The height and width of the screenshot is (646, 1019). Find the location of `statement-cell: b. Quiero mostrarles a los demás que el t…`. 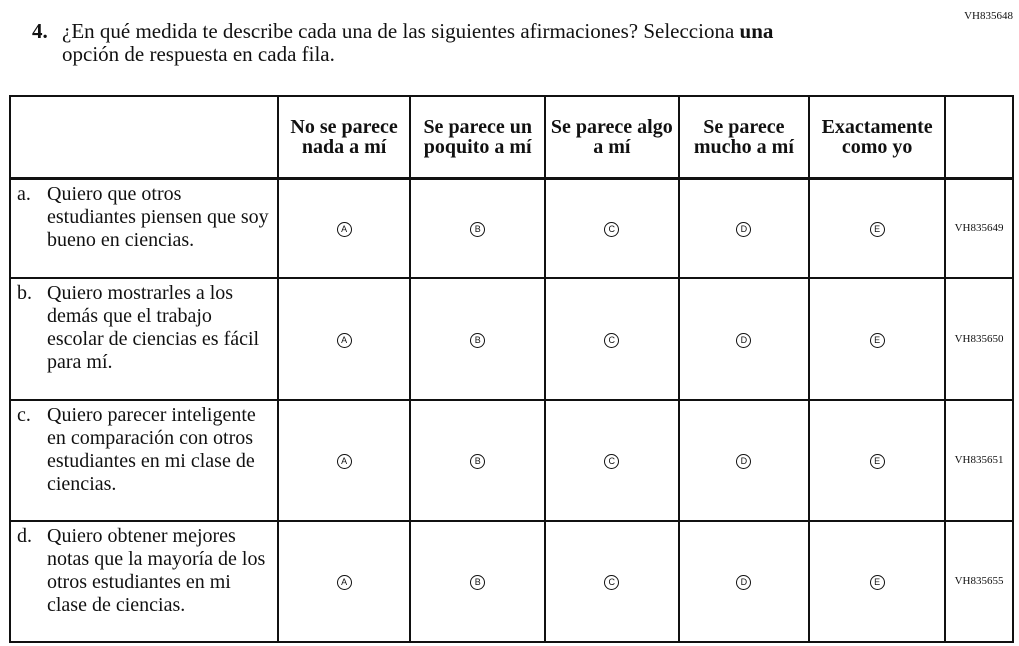

statement-cell: b. Quiero mostrarles a los demás que el t… is located at coordinates (144, 338).